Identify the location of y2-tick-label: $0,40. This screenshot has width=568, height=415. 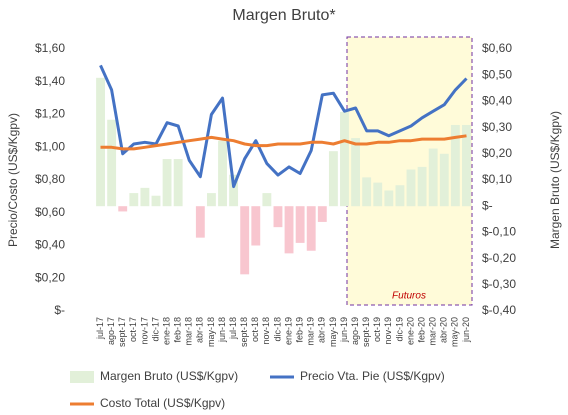
(497, 101).